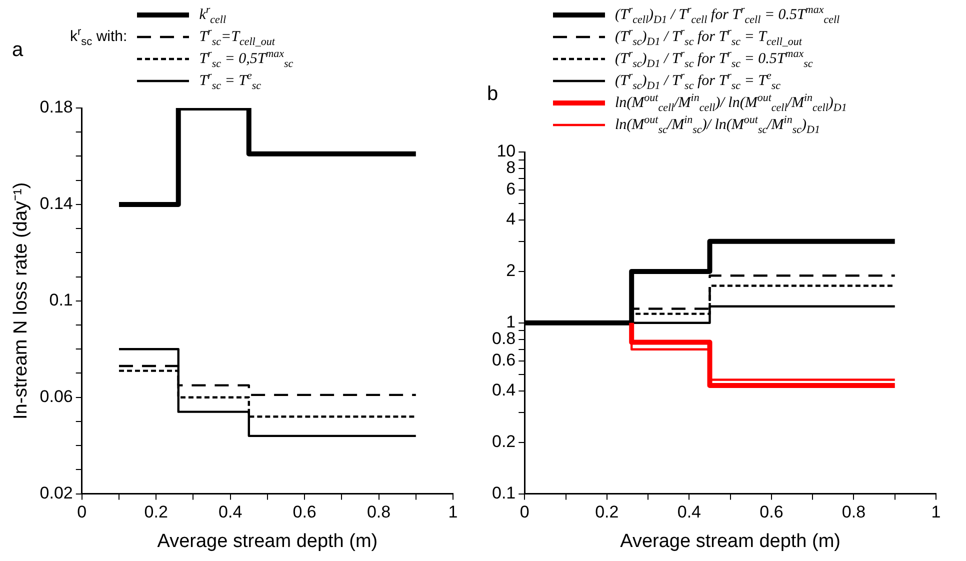 The image size is (966, 561). I want to click on y-tick-label: 2, so click(511, 270).